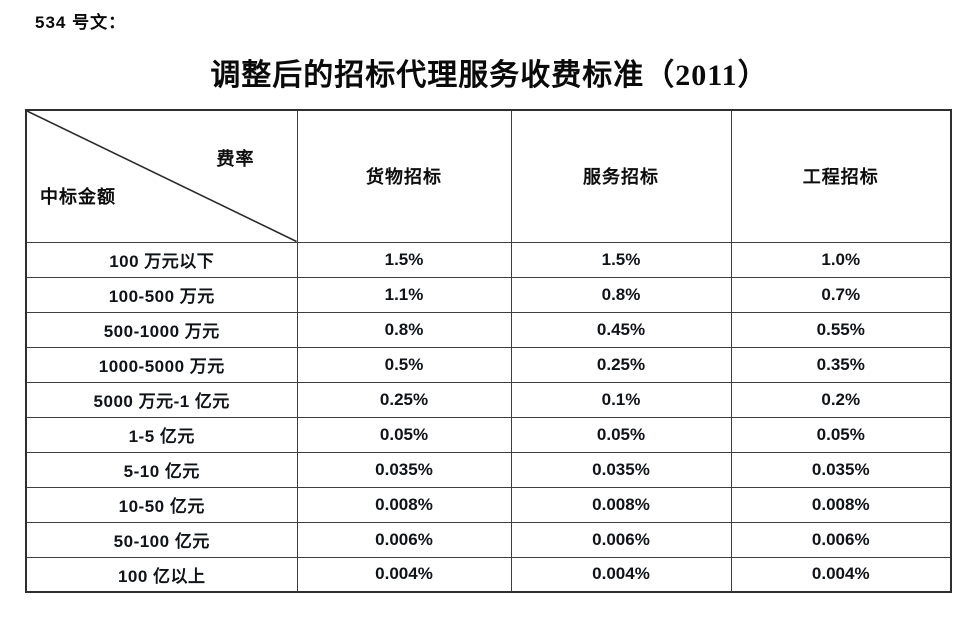  I want to click on row-label: 100 万元以下, so click(161, 259).